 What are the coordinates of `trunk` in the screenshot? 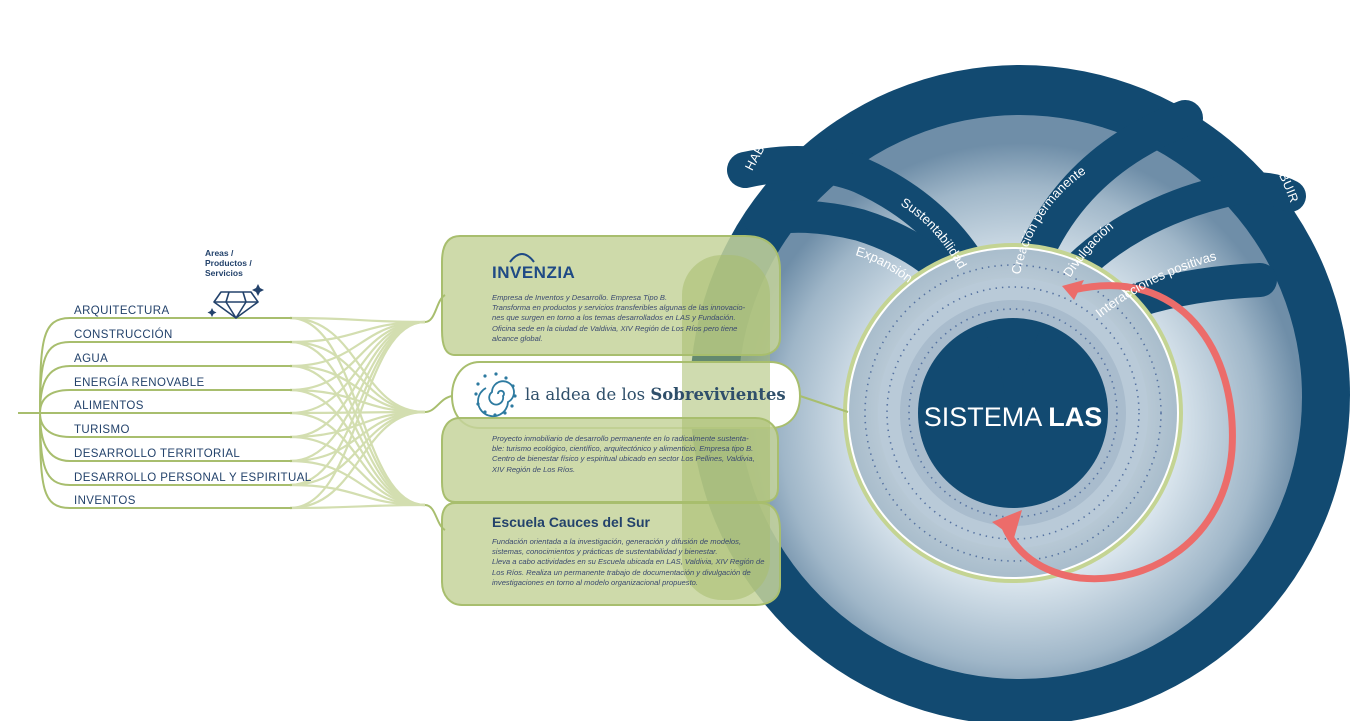 It's located at (1012, 362).